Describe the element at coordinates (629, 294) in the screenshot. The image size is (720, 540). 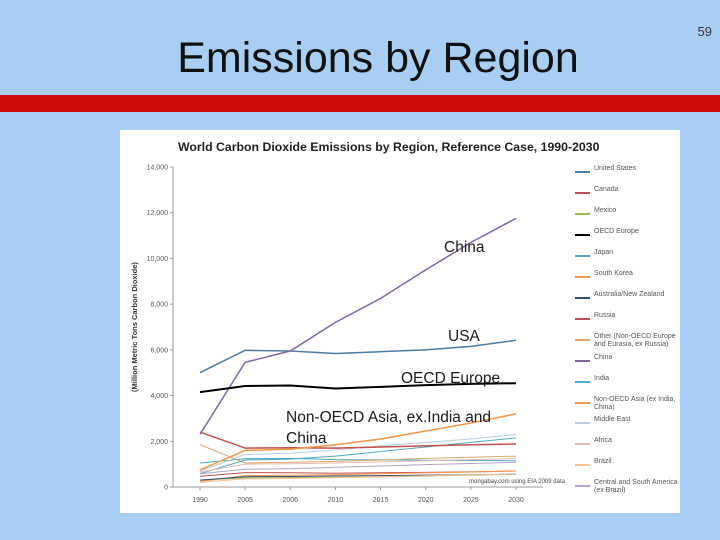
I see `legend-label: Australia/New Zealand` at that location.